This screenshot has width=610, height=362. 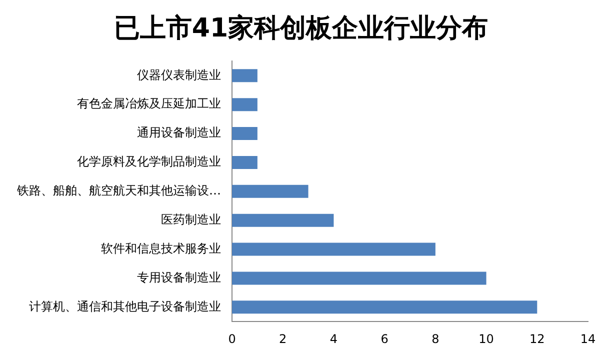 What do you see at coordinates (149, 161) in the screenshot?
I see `y-tick-label: 化学原料及化学制品制造业` at bounding box center [149, 161].